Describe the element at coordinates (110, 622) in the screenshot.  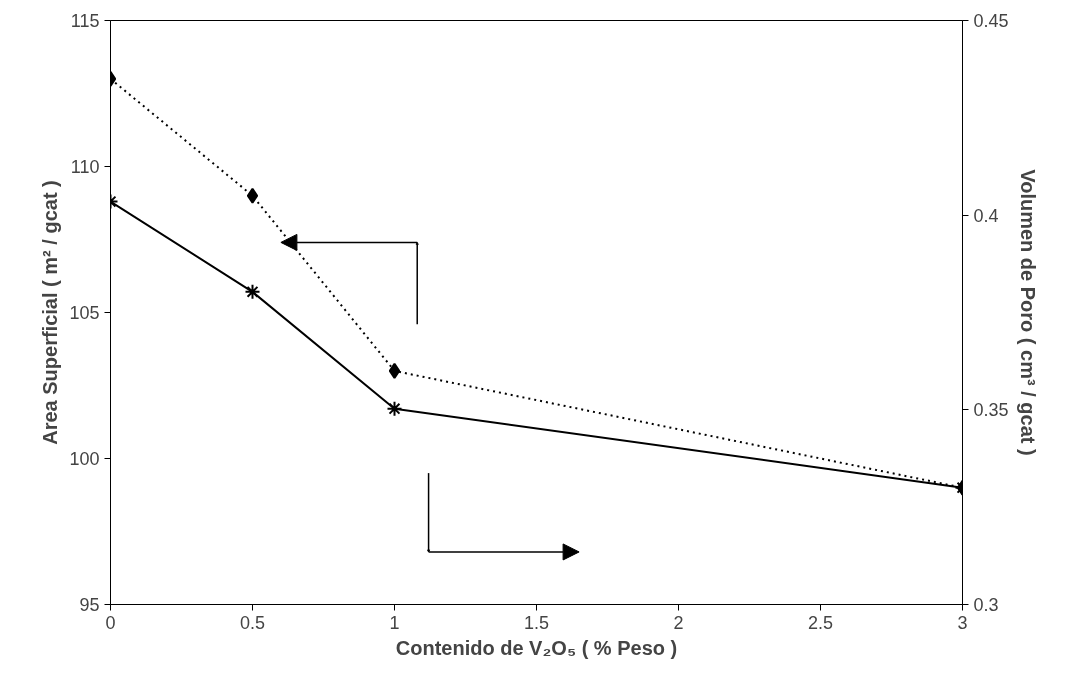
I see `x-tick-label: 0` at that location.